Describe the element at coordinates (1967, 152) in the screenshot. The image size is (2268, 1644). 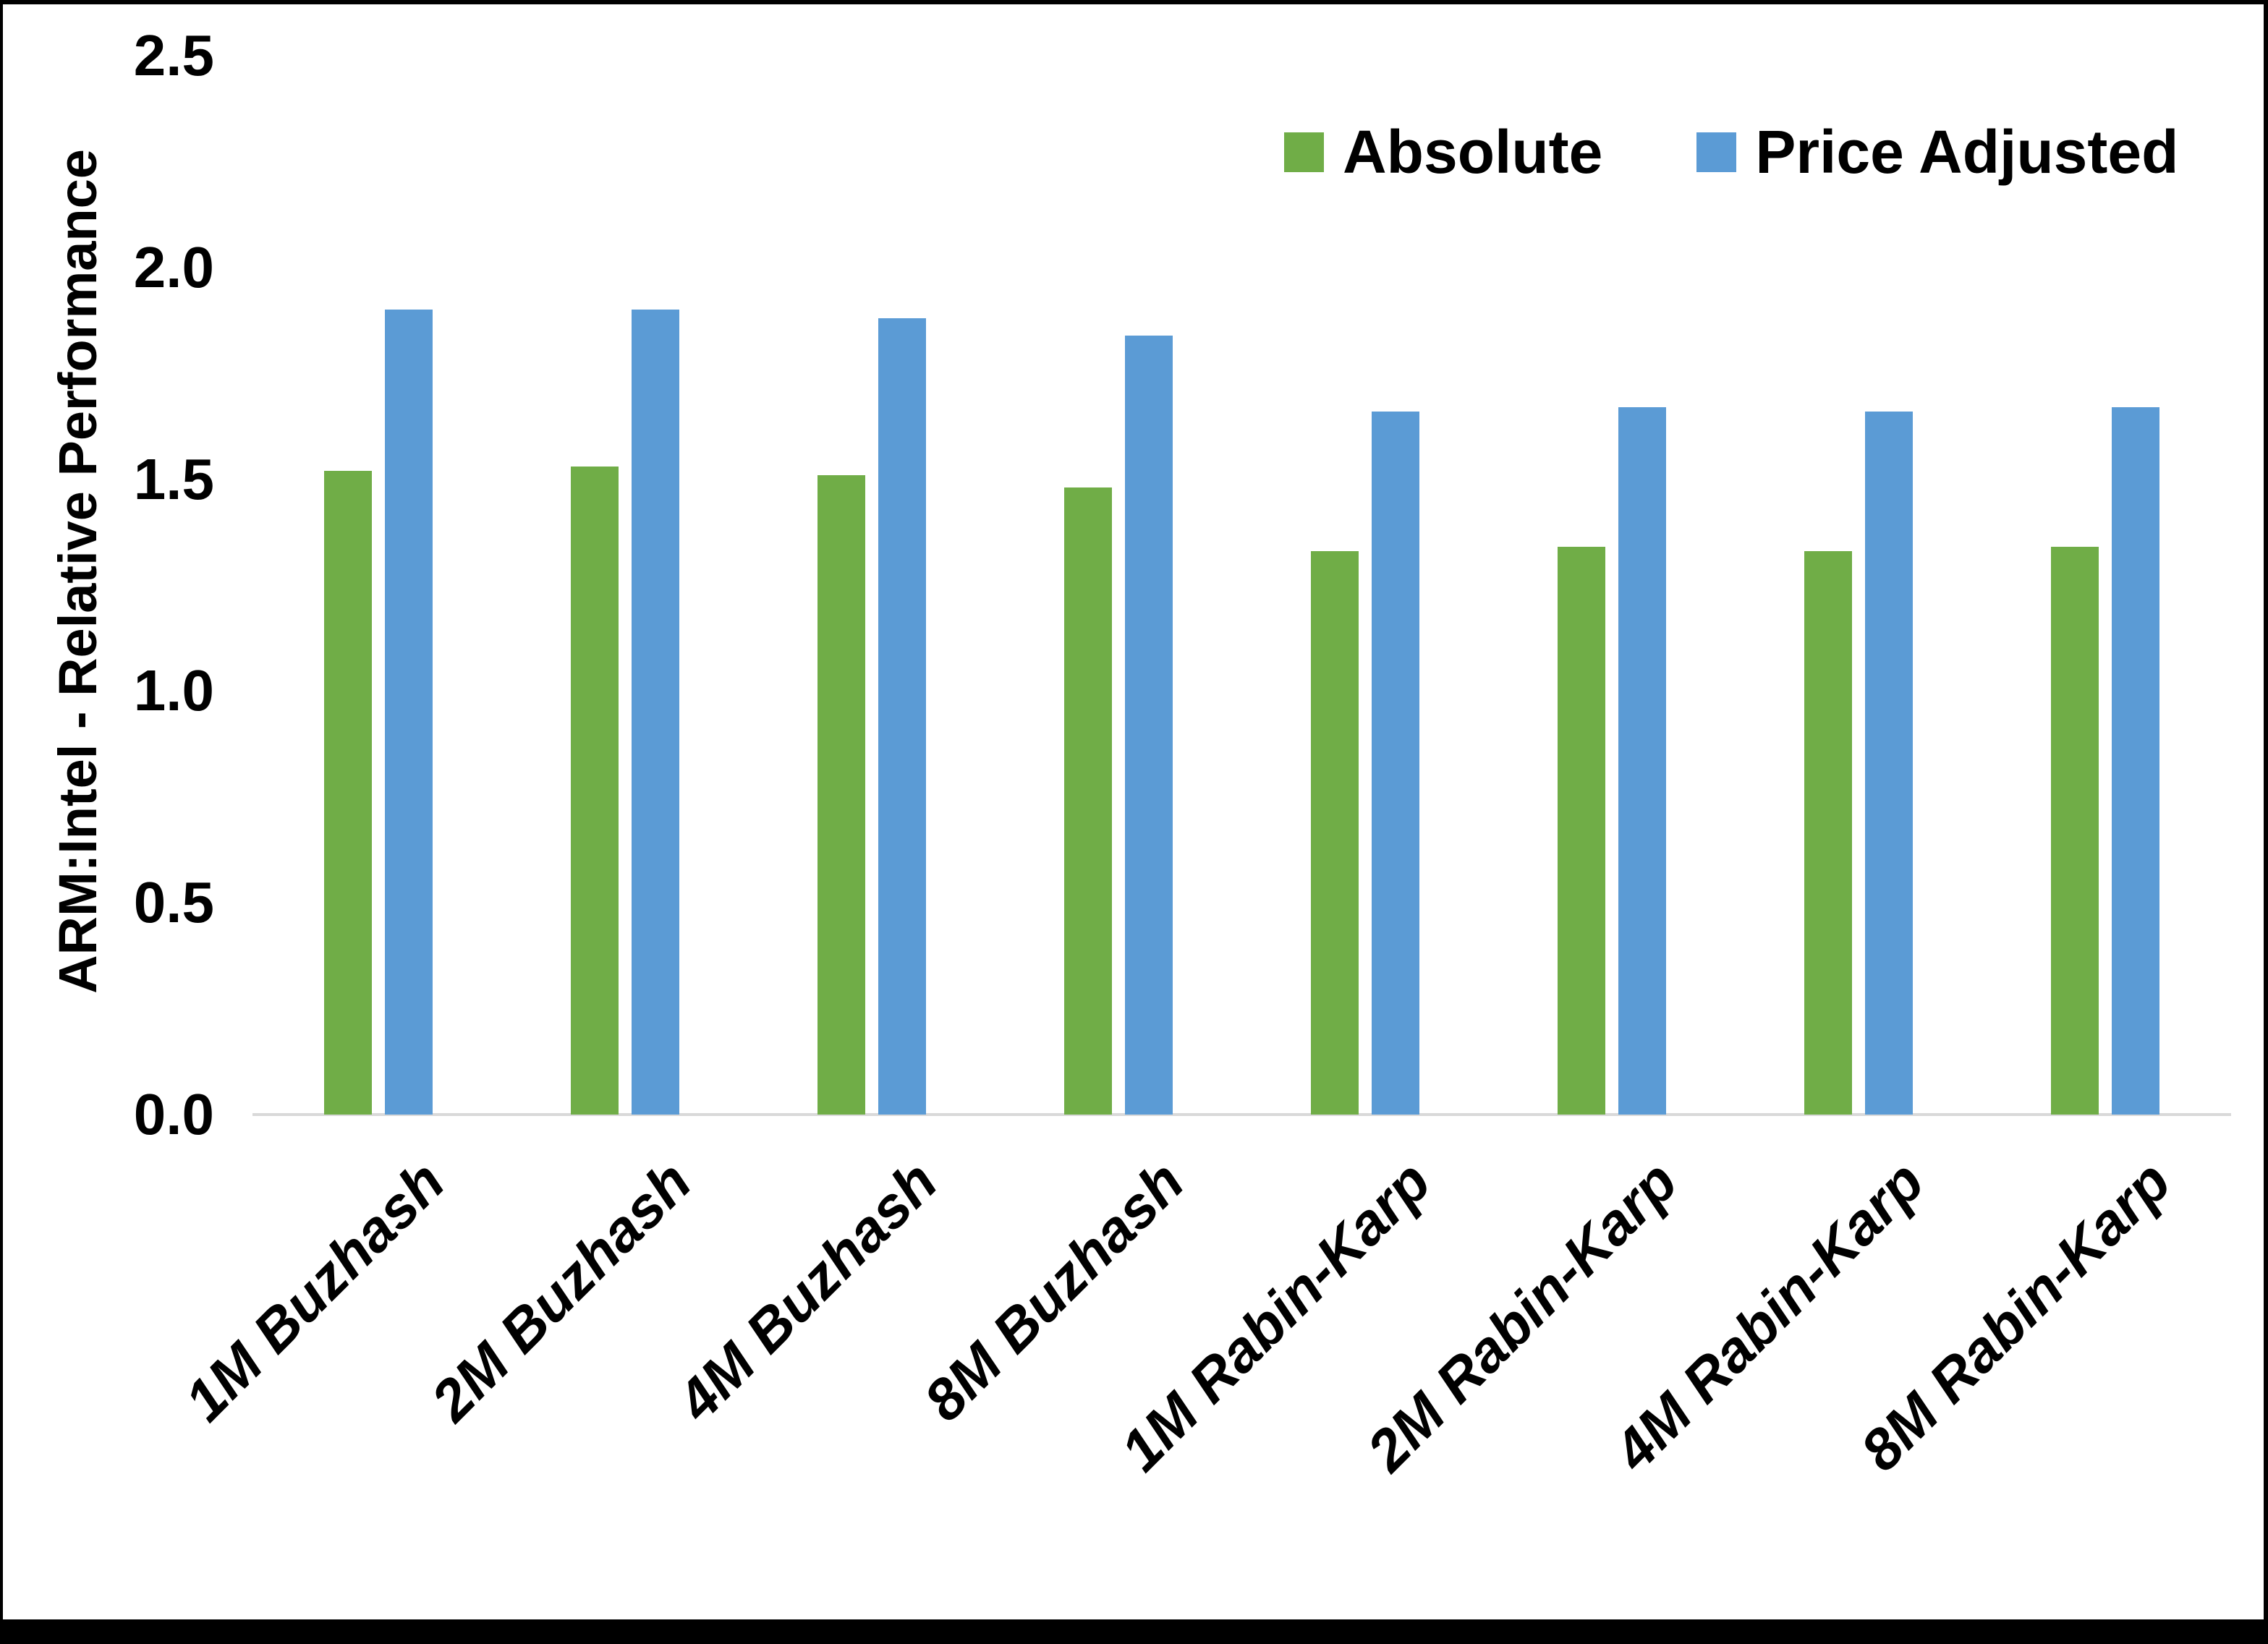
I see `legend-label-price-adjusted: Price Adjusted` at that location.